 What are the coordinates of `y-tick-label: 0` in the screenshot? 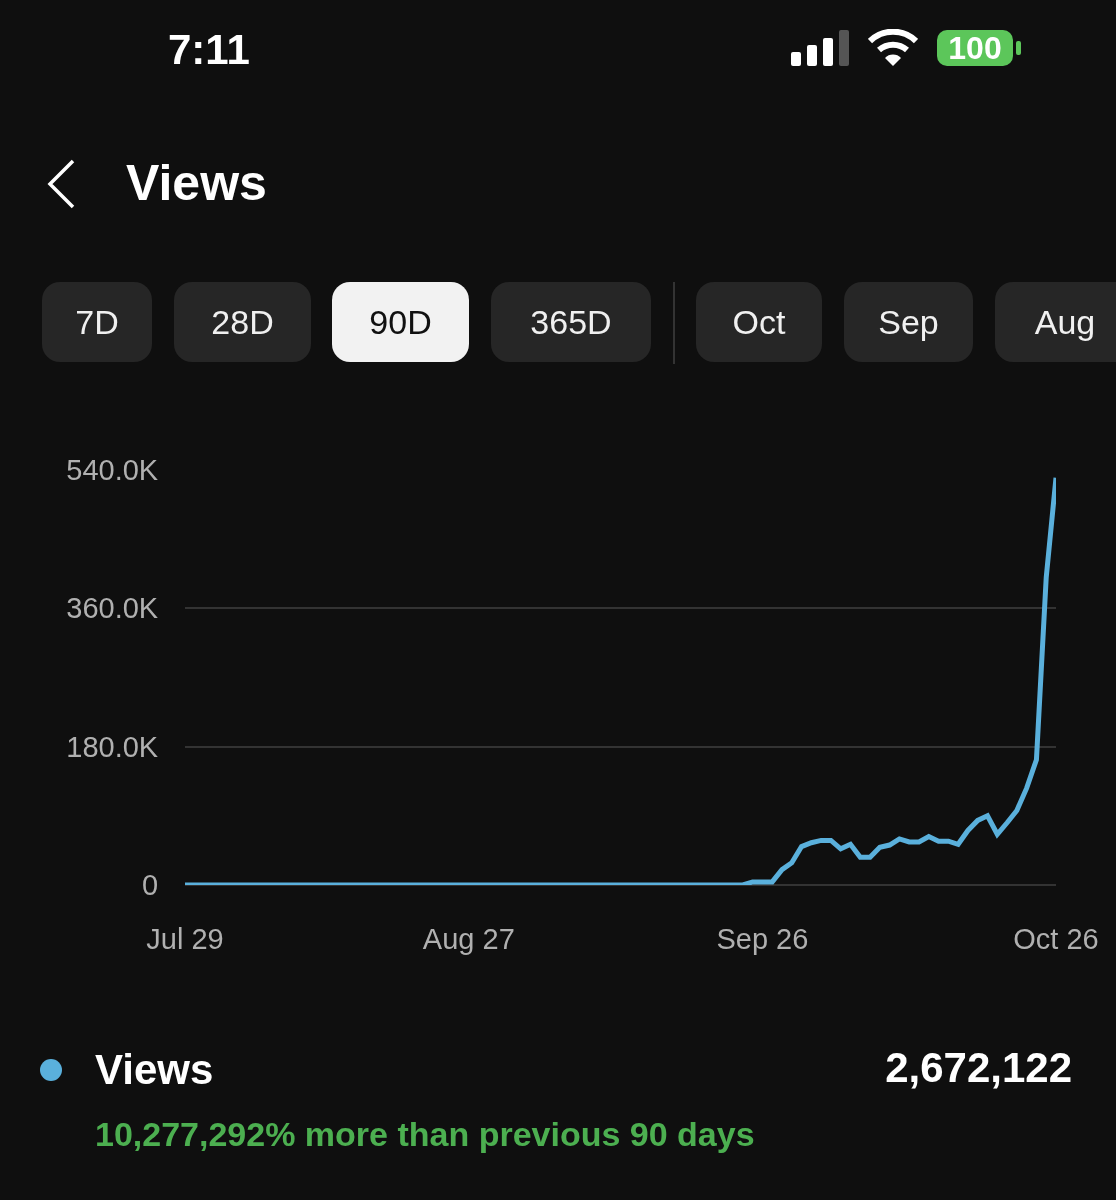 It's located at (150, 885).